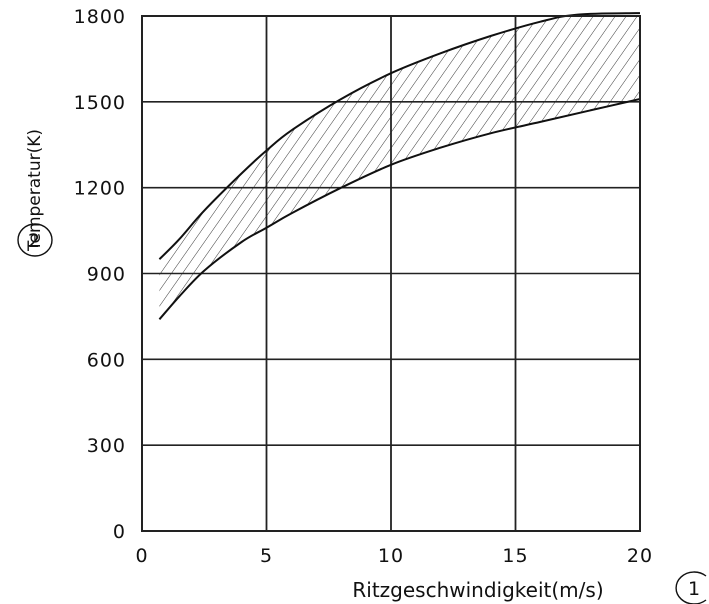 This screenshot has width=709, height=604. I want to click on y-axis-marker: 2, so click(35, 240).